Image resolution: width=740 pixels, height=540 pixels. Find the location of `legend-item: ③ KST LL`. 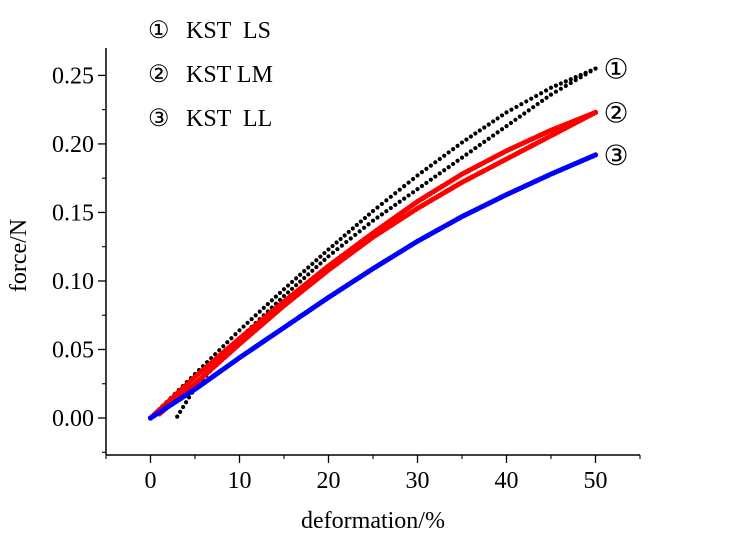

legend-item: ③ KST LL is located at coordinates (210, 119).